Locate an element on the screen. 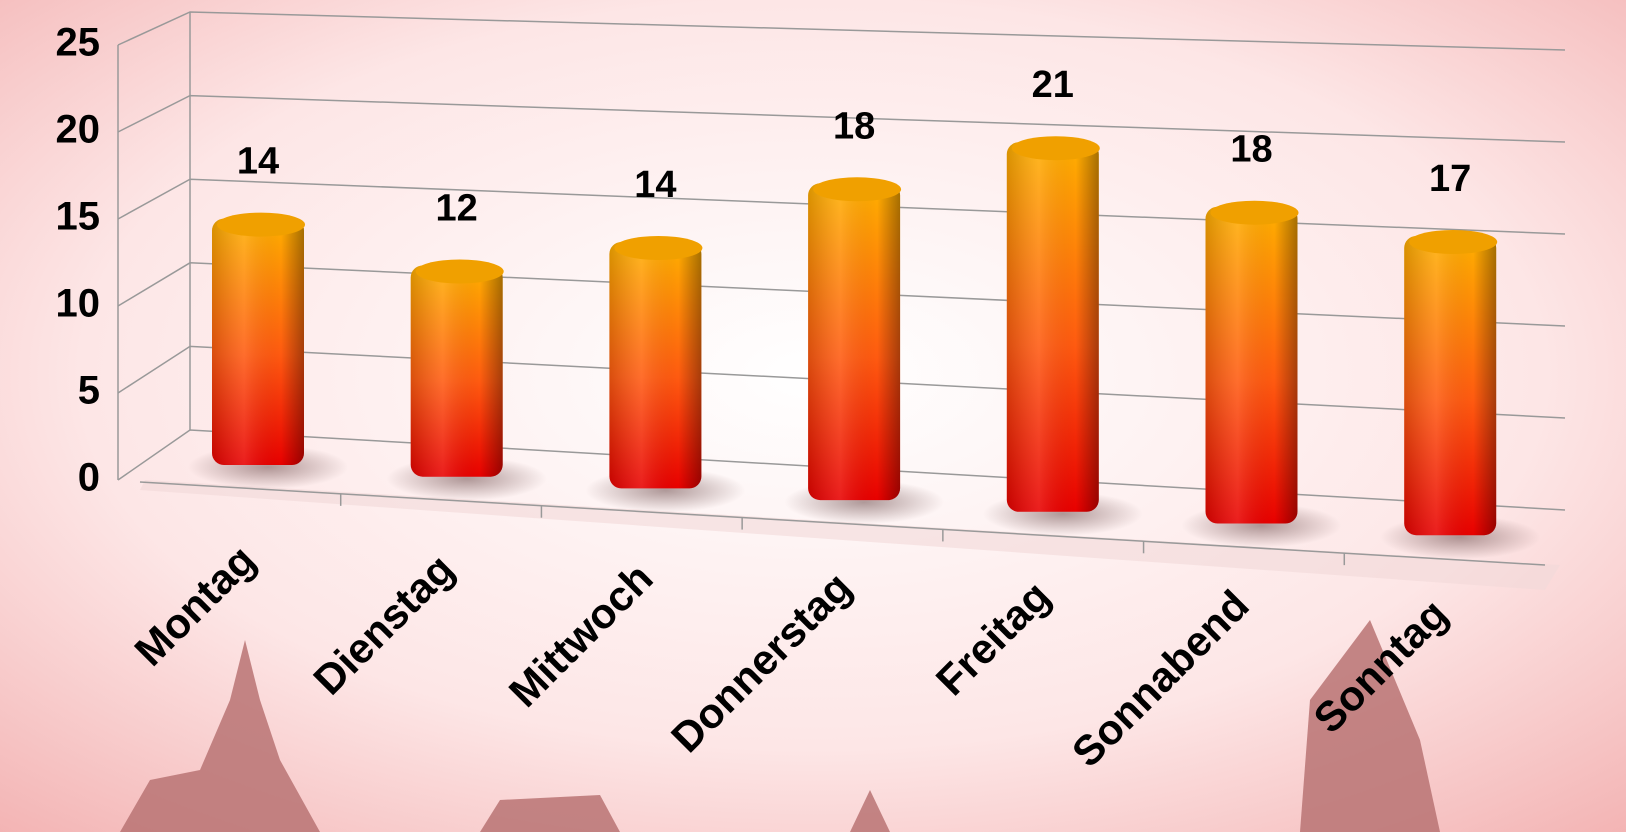 This screenshot has width=1626, height=832. value-label: 12 is located at coordinates (457, 209).